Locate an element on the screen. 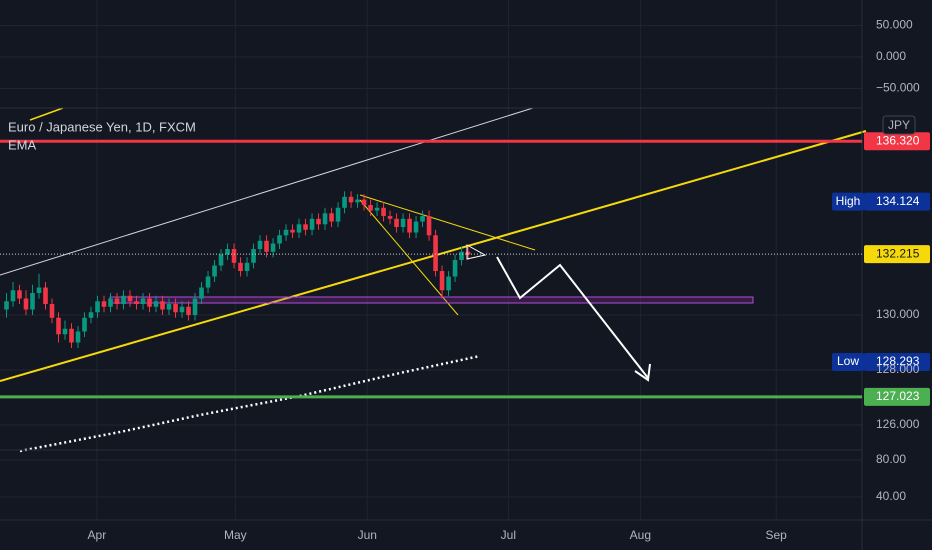 This screenshot has height=550, width=932. ema-line is located at coordinates (250, 403).